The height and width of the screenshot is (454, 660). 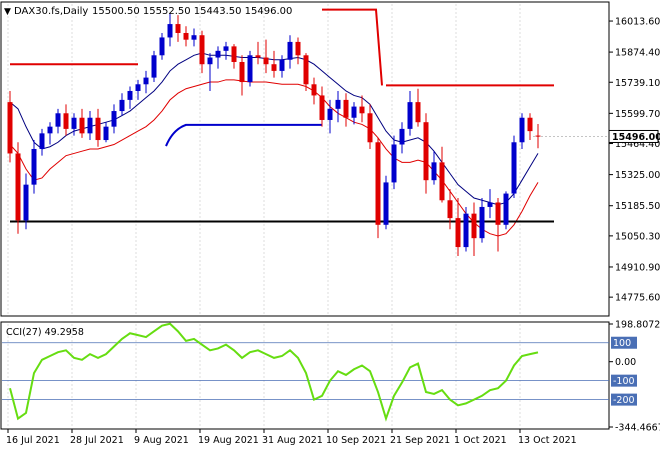 What do you see at coordinates (637, 175) in the screenshot?
I see `y-tick-label: 15325.00` at bounding box center [637, 175].